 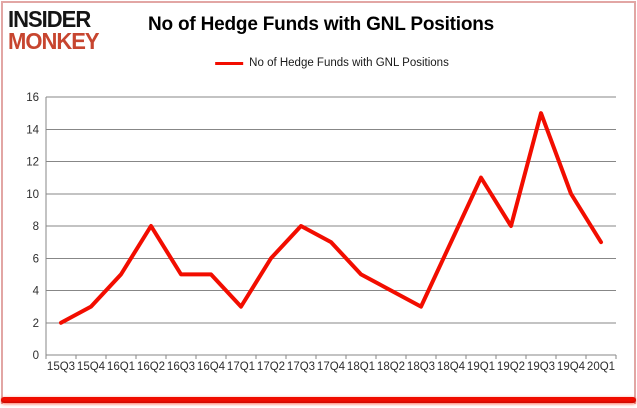 What do you see at coordinates (32, 98) in the screenshot?
I see `y-axis-label: 16` at bounding box center [32, 98].